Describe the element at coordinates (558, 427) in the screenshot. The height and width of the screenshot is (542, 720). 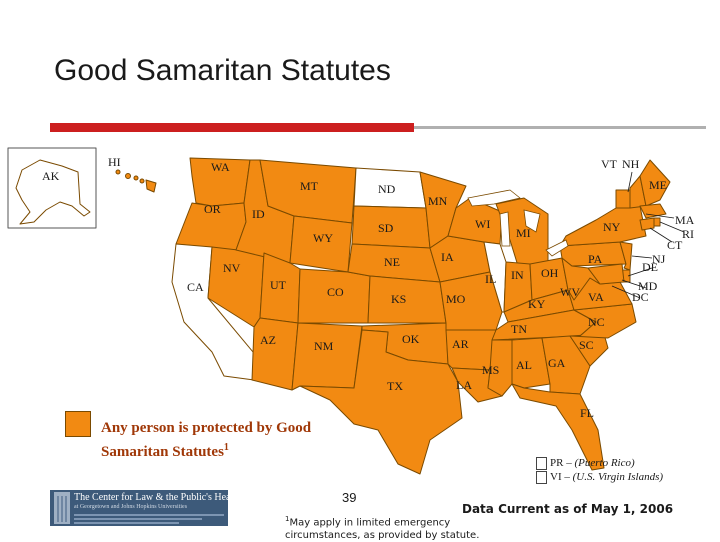
I see `state-FL` at that location.